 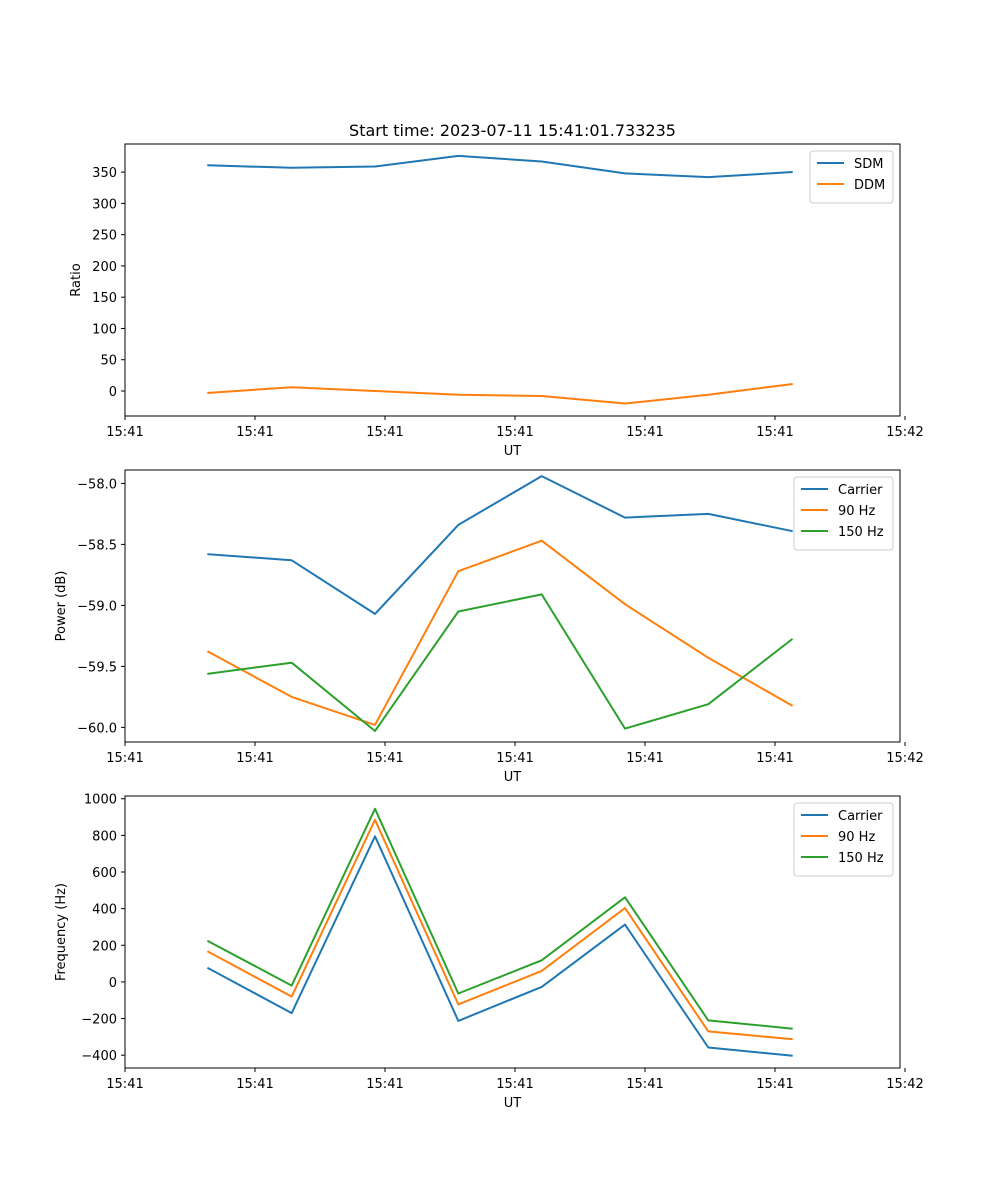 I want to click on y-axis-label: Ratio, so click(x=76, y=279).